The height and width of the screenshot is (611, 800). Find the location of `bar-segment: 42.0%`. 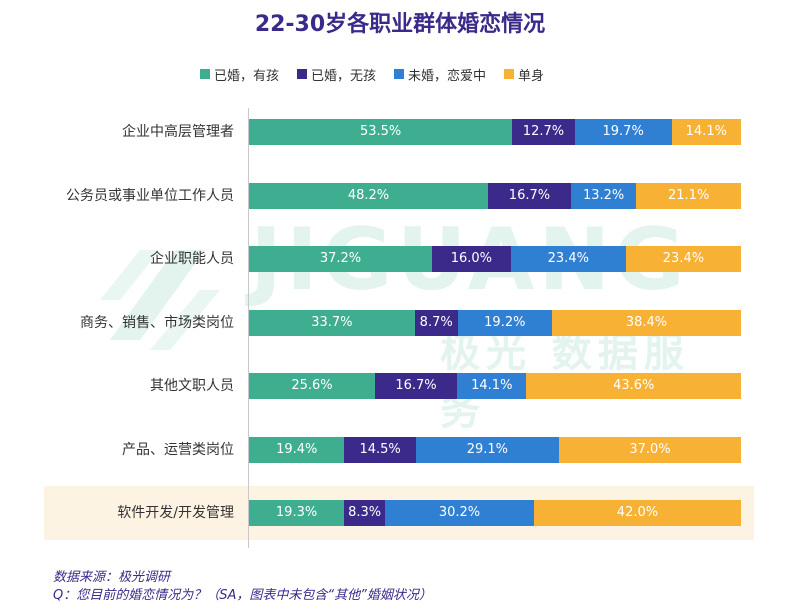

bar-segment: 42.0% is located at coordinates (637, 513).